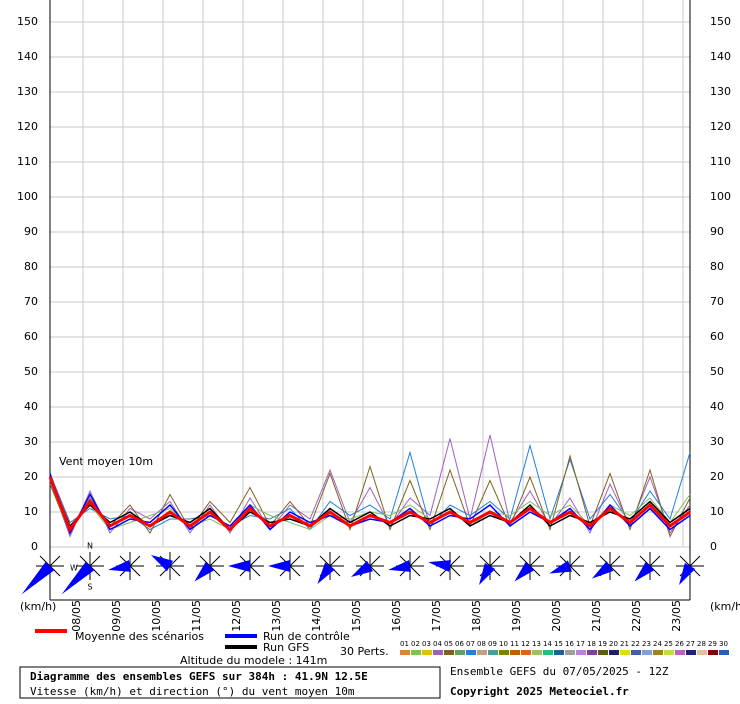  What do you see at coordinates (635, 644) in the screenshot?
I see `member-label: 22` at bounding box center [635, 644].